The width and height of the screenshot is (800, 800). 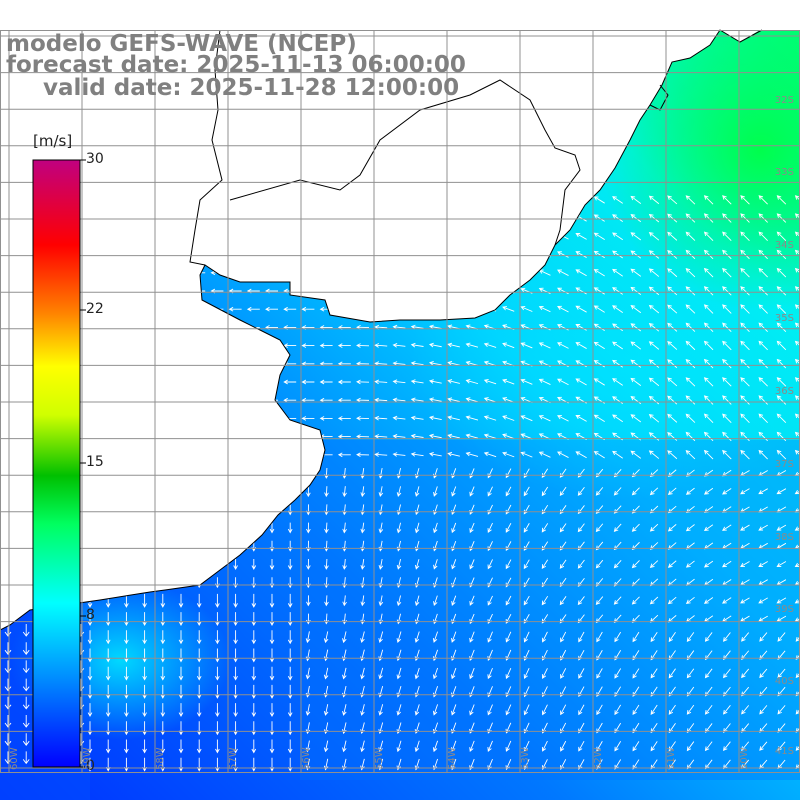 What do you see at coordinates (784, 681) in the screenshot?
I see `lat-label: 40S` at bounding box center [784, 681].